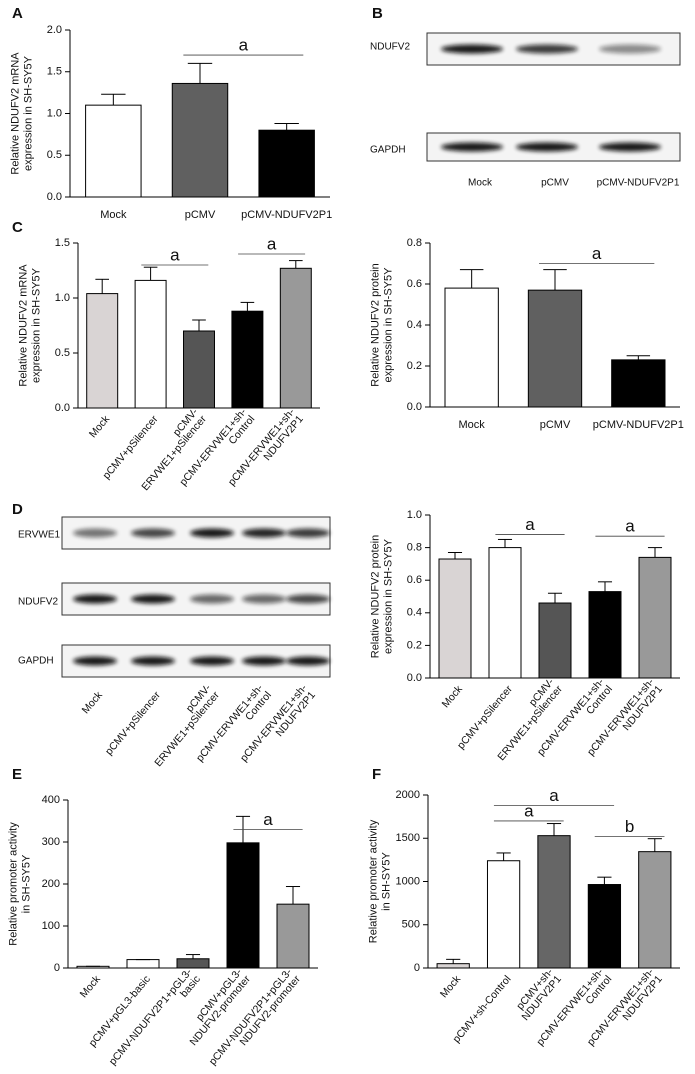 The image size is (695, 1074). What do you see at coordinates (530, 719) in the screenshot?
I see `x-tick-label-group: pCMV-ERVWE1+pSilencer` at bounding box center [530, 719].